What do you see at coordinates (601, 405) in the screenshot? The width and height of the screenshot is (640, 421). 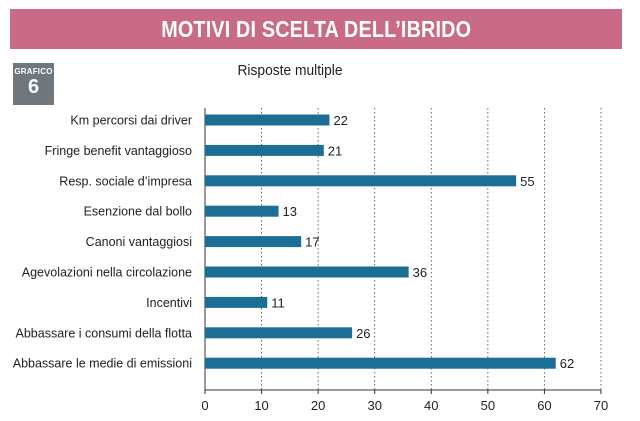 I see `x-tick-label: 70` at bounding box center [601, 405].